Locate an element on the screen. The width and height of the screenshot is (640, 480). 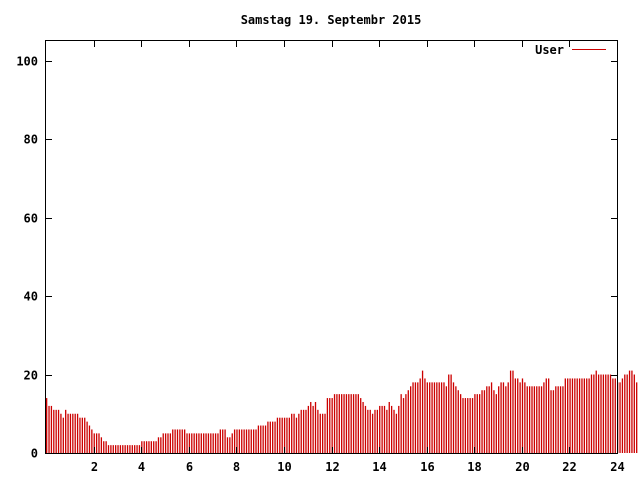
y-tick-label: 100 is located at coordinates (27, 62).